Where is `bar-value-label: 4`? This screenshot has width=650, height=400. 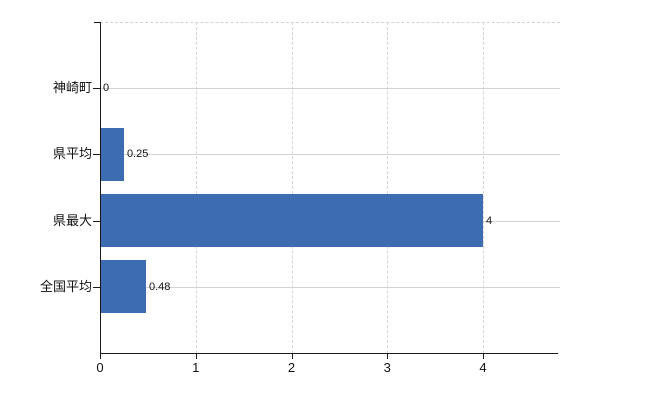
bar-value-label: 4 is located at coordinates (489, 220).